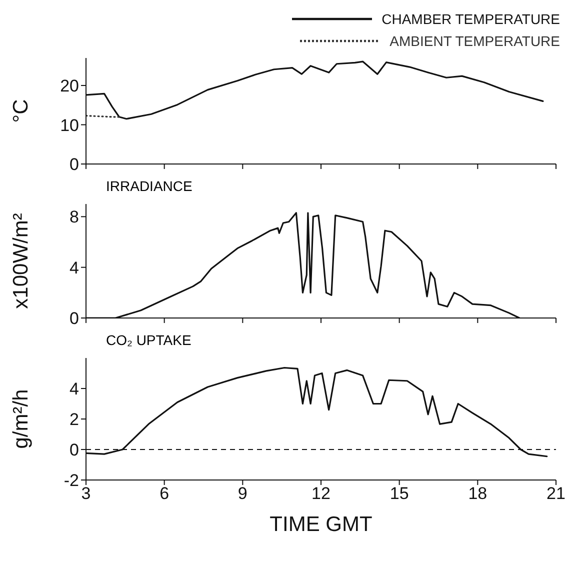 This screenshot has width=574, height=574. What do you see at coordinates (321, 494) in the screenshot?
I see `x-tick-label: 12` at bounding box center [321, 494].